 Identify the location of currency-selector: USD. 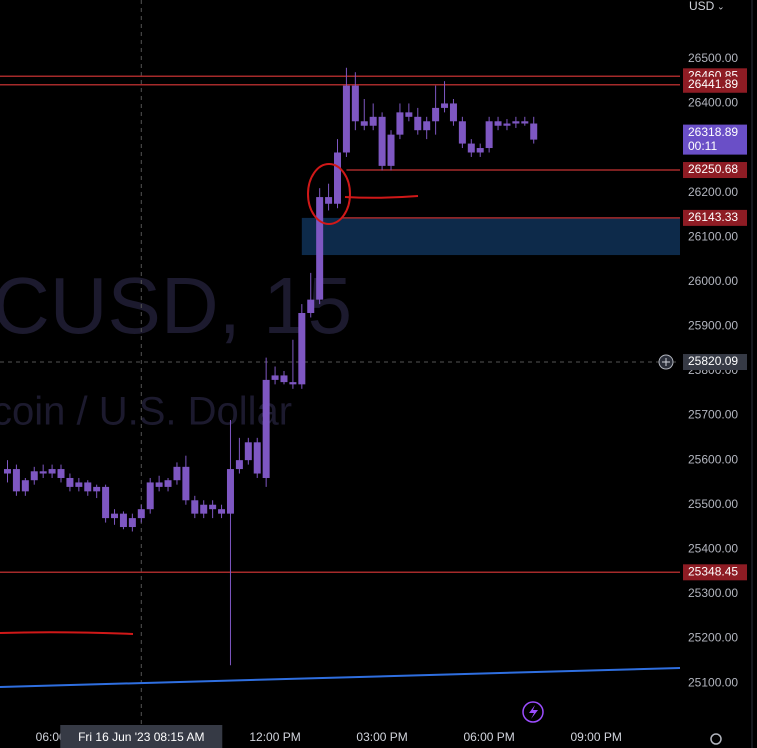
(702, 6).